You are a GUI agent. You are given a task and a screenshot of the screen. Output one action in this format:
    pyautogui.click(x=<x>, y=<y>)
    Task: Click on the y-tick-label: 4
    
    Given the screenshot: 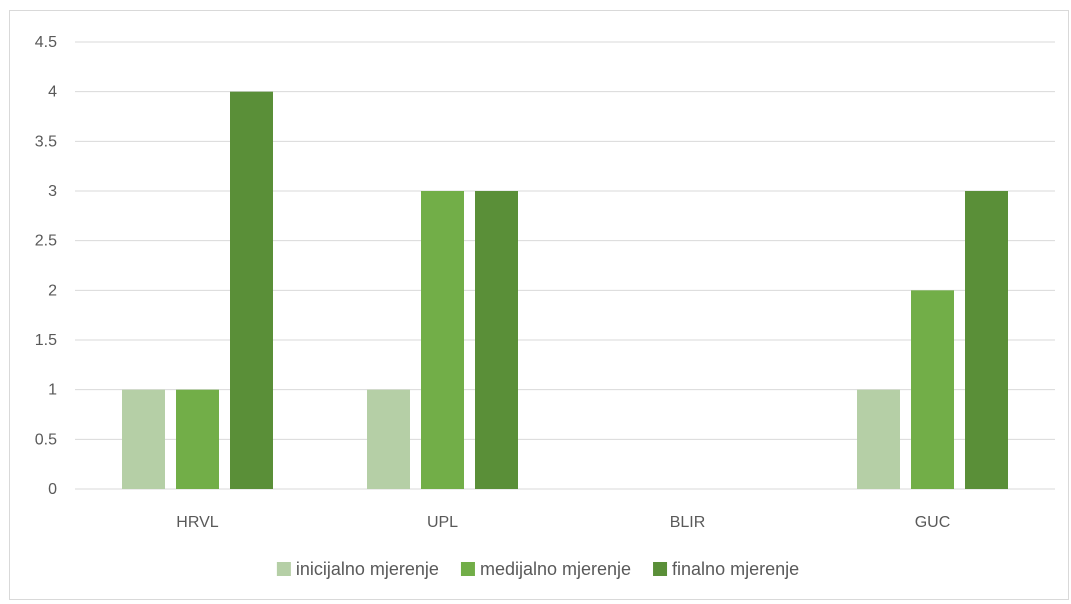 What is the action you would take?
    pyautogui.click(x=52, y=92)
    